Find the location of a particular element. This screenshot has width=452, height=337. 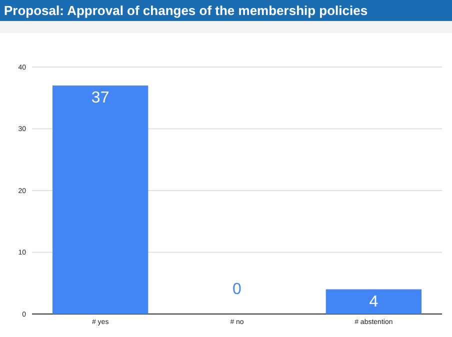

data-label: 37 is located at coordinates (100, 98).